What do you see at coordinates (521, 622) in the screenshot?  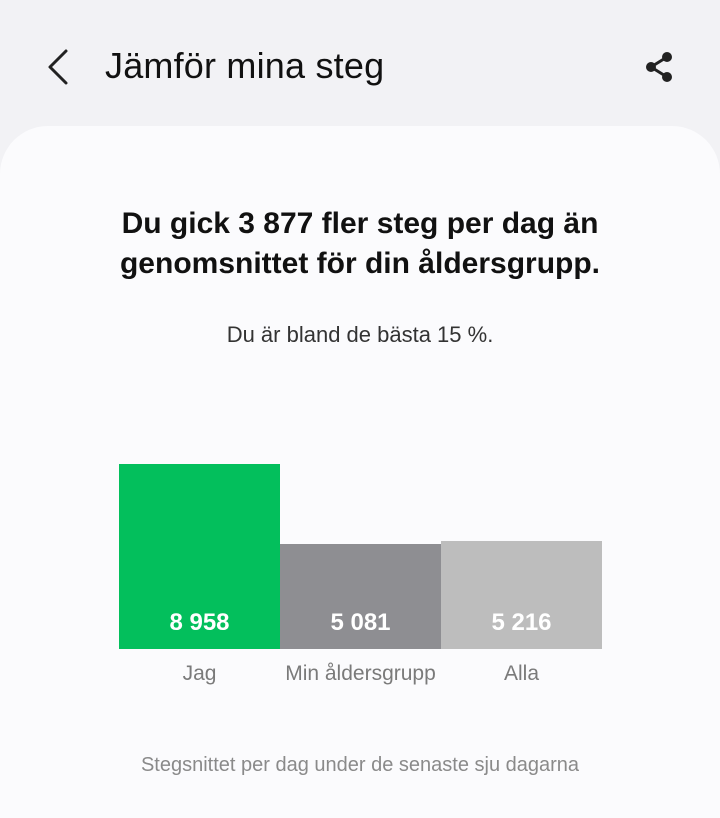 I see `bar-value-label: 5 216` at bounding box center [521, 622].